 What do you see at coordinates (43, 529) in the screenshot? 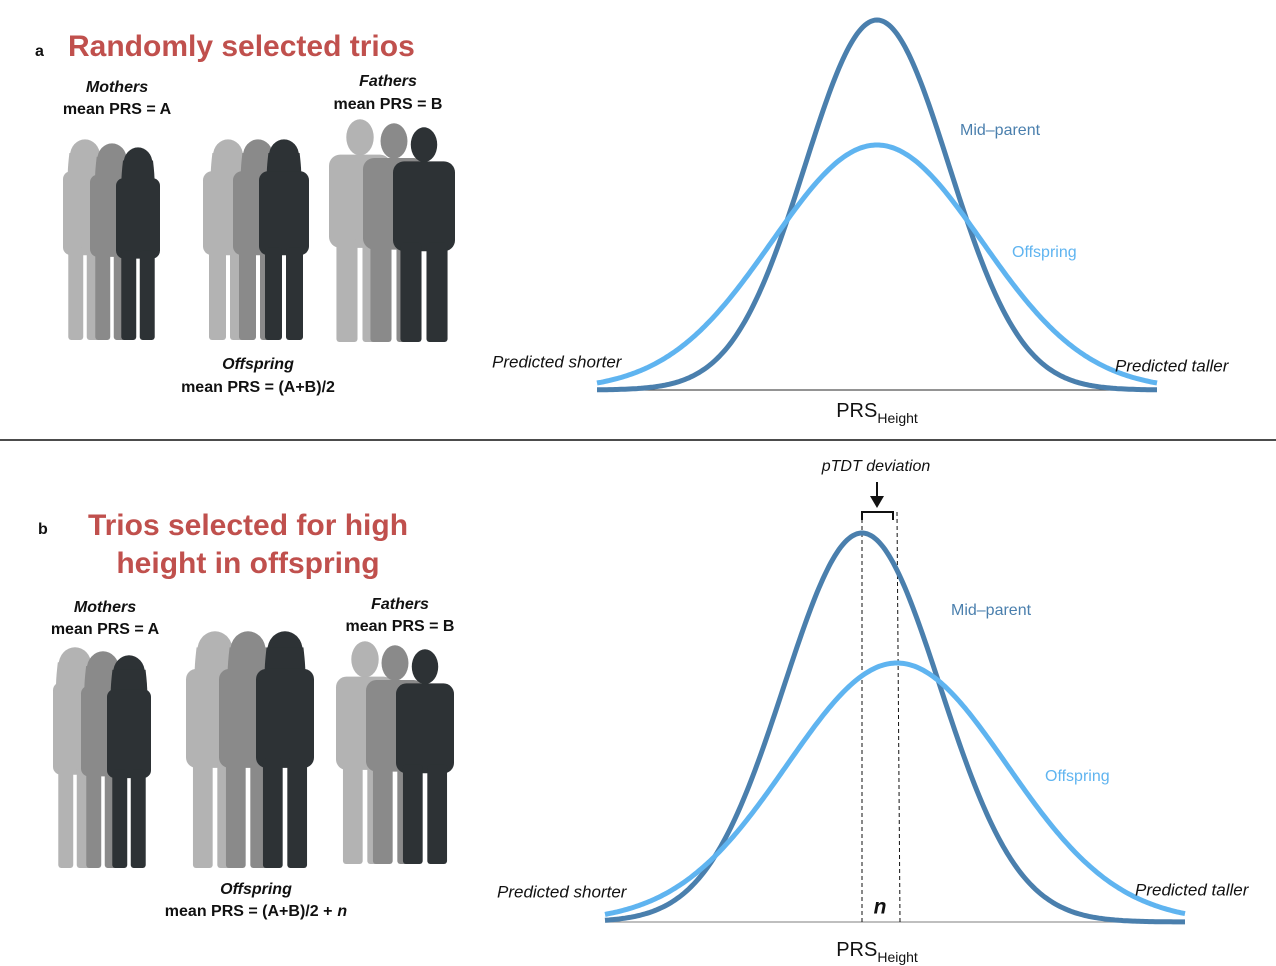
I see `panel-label: b` at bounding box center [43, 529].